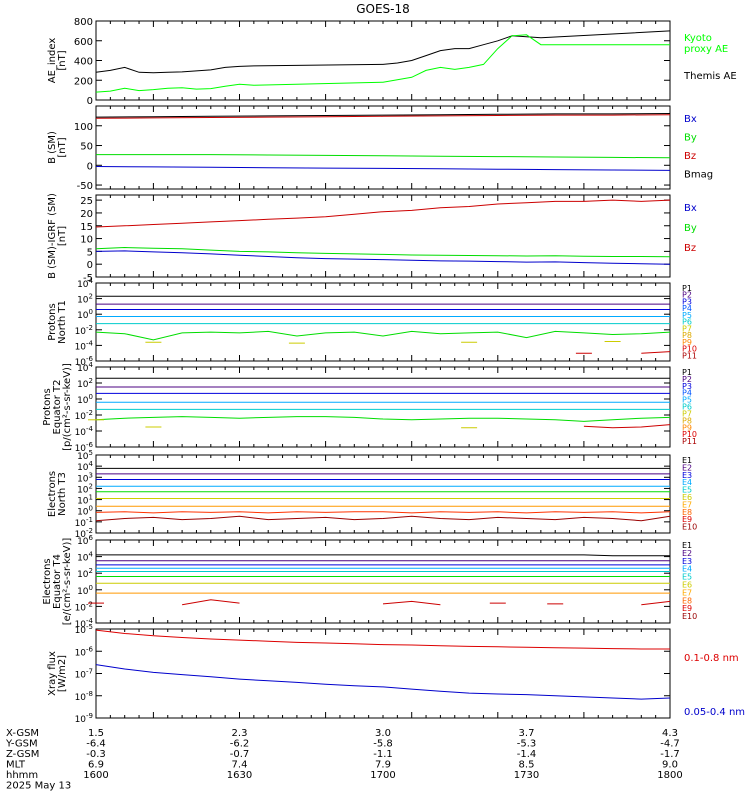 The width and height of the screenshot is (750, 805). Describe the element at coordinates (687, 561) in the screenshot. I see `legend-entry: E3` at that location.